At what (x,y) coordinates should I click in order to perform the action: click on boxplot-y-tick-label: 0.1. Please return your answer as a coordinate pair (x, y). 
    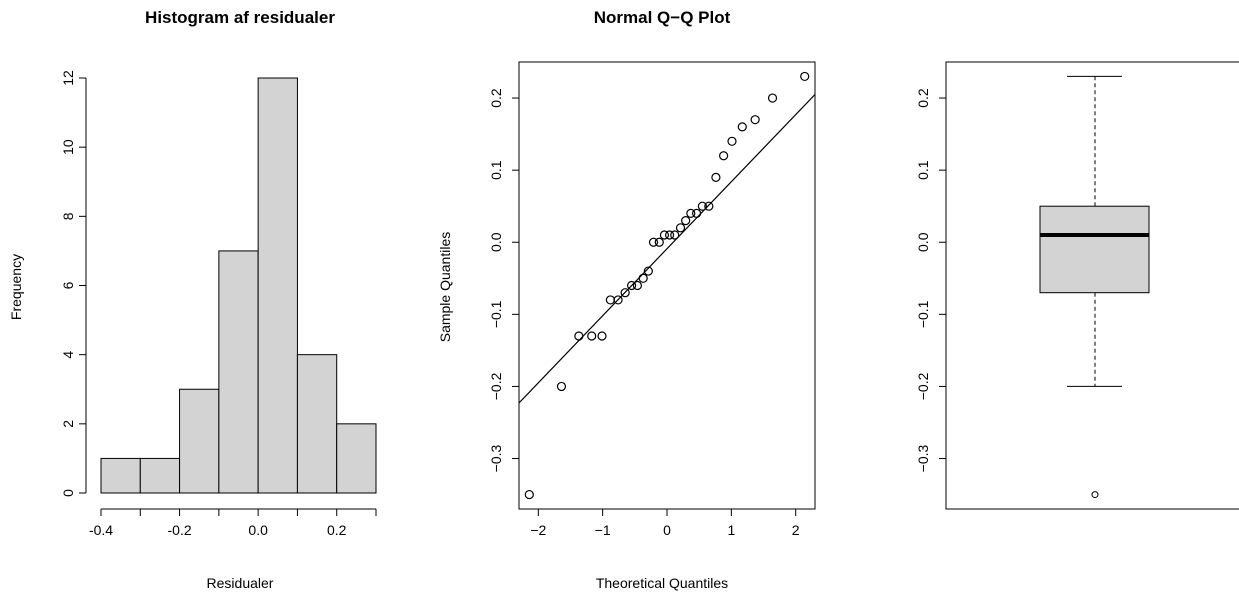
    Looking at the image, I should click on (923, 170).